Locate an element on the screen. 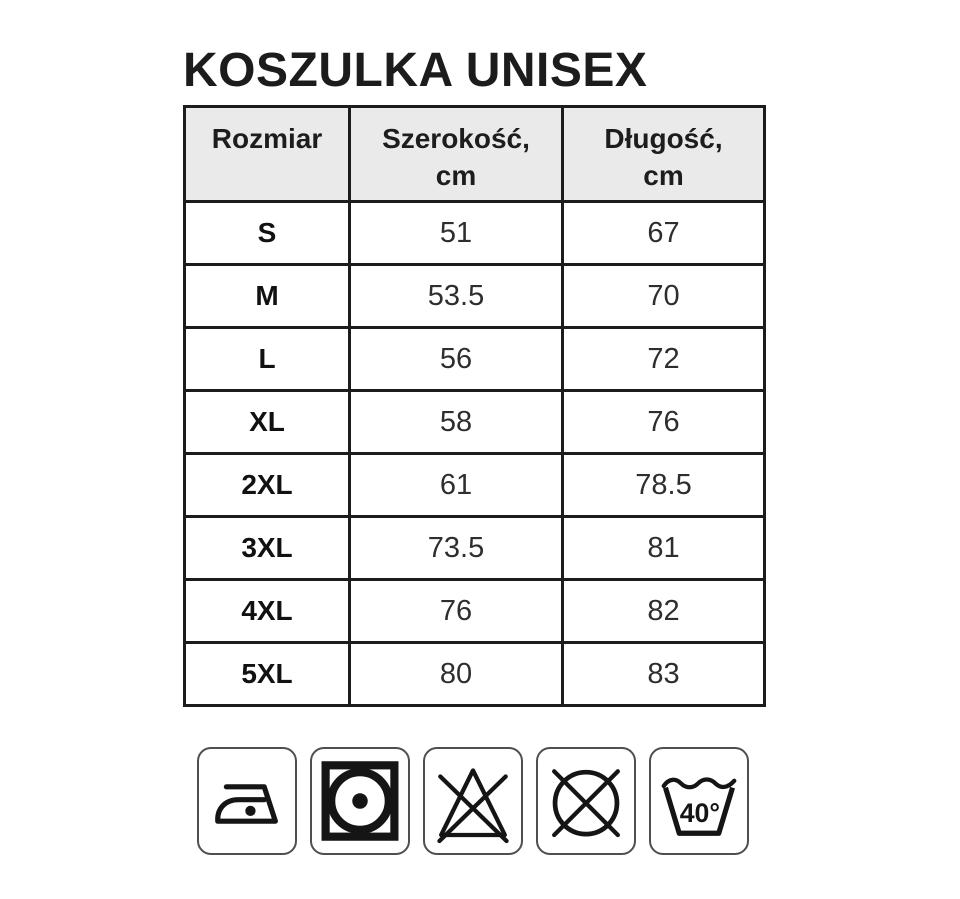 This screenshot has height=899, width=960. care-symbols-row: 40° is located at coordinates (473, 801).